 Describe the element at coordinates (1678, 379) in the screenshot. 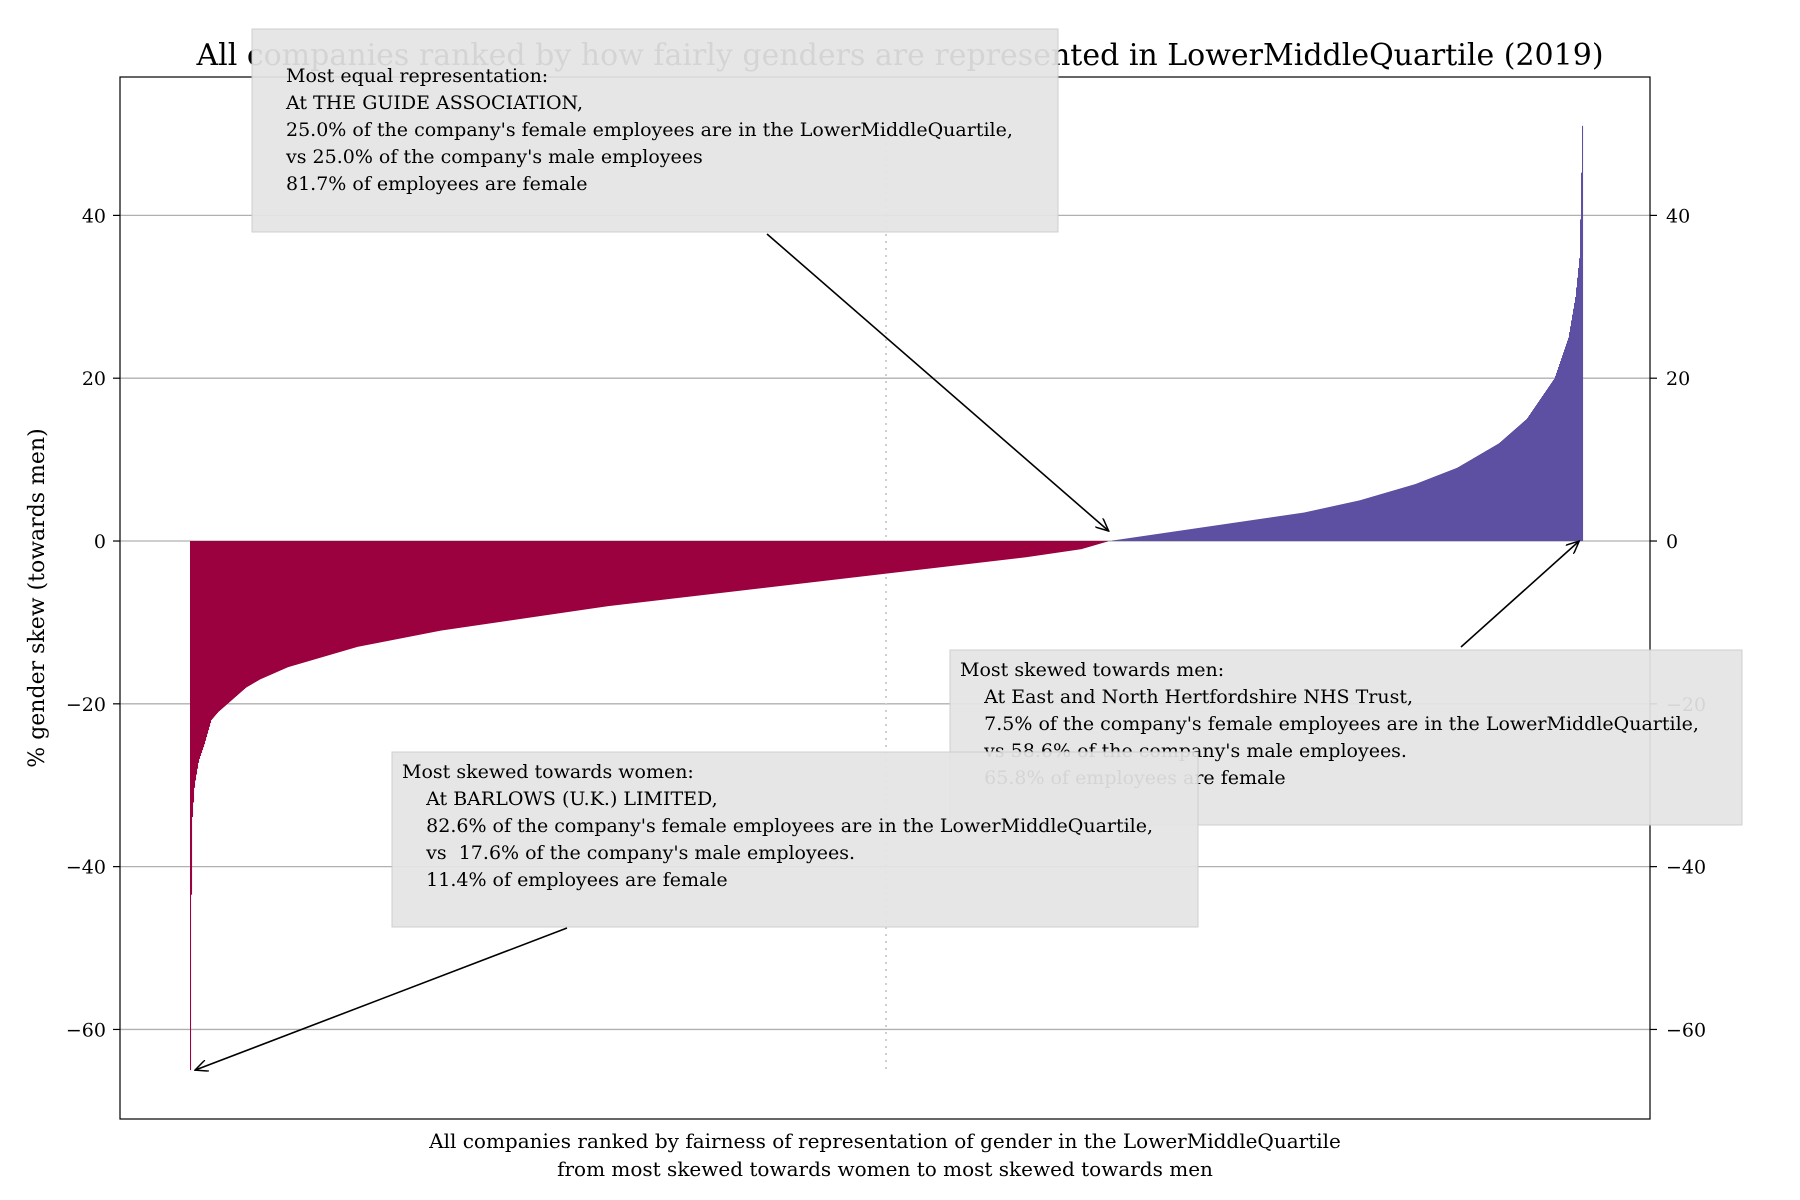

I see `y-tick-label-right: 20` at that location.